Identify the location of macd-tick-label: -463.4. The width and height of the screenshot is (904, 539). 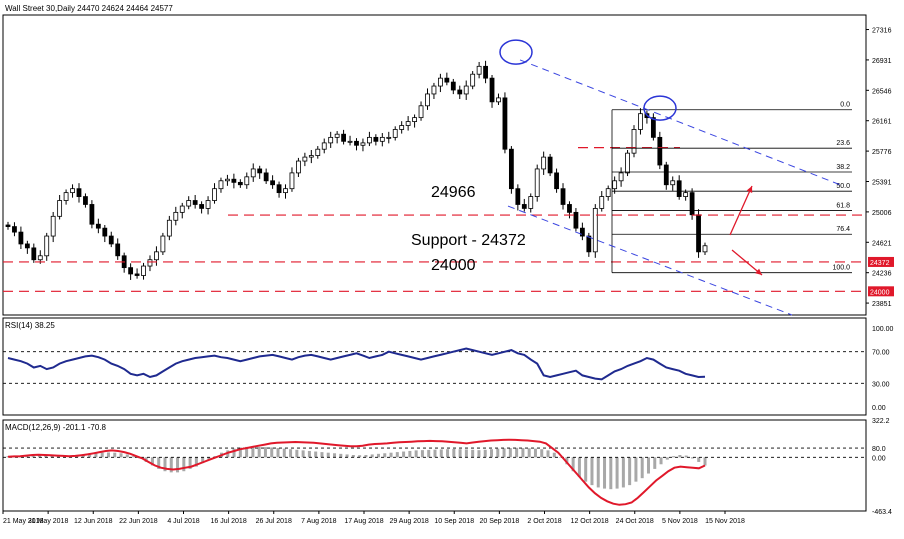
(882, 512).